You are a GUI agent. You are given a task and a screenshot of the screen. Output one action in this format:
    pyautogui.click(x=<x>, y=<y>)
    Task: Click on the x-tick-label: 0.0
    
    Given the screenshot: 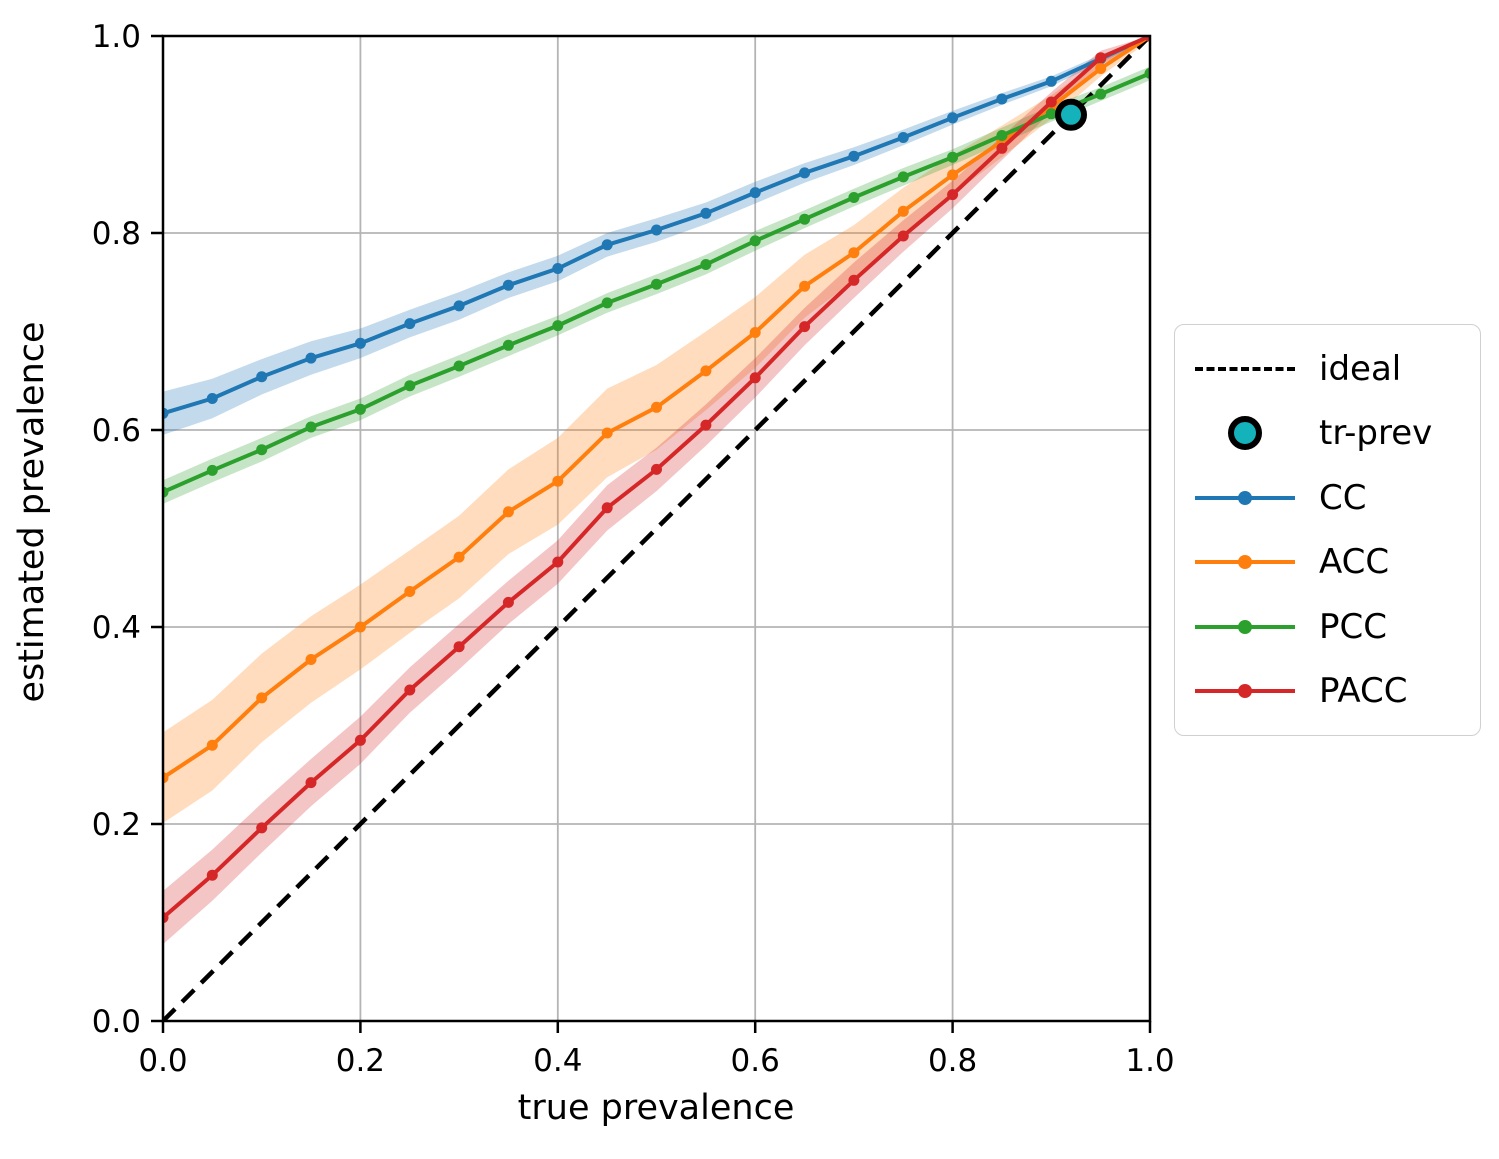 What is the action you would take?
    pyautogui.click(x=162, y=1061)
    